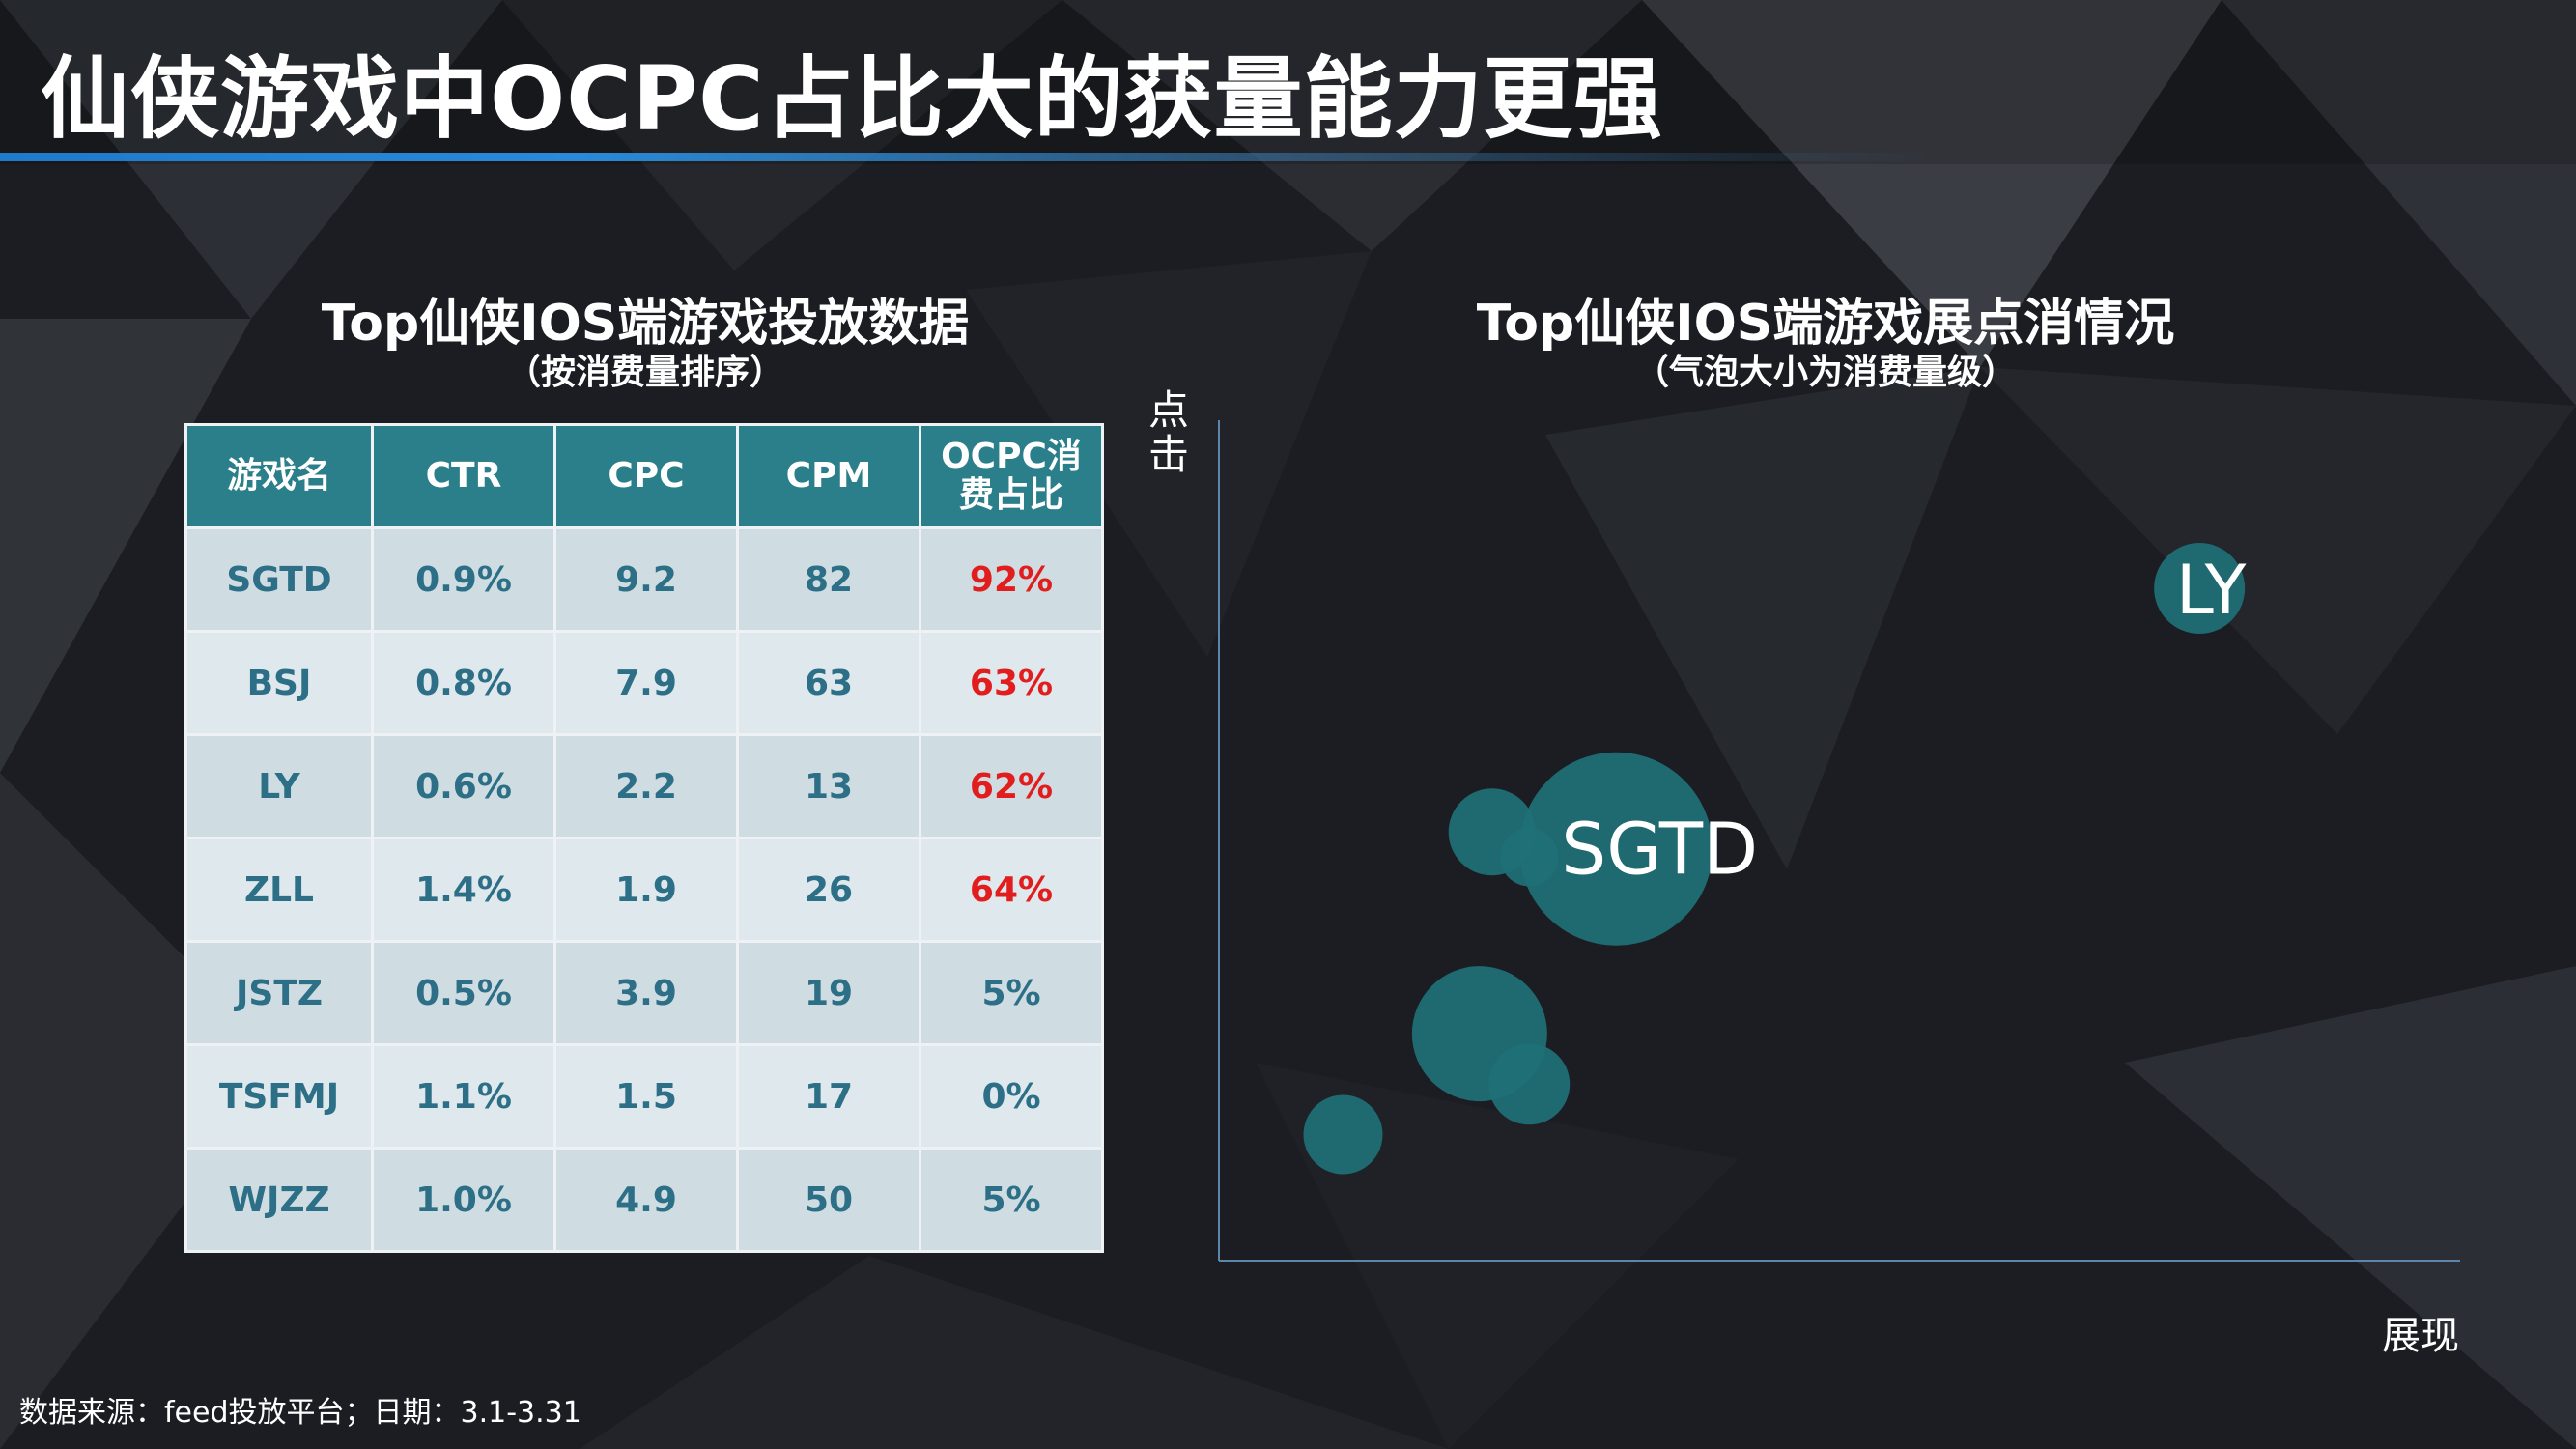  Describe the element at coordinates (2420, 1336) in the screenshot. I see `x-axis-label: 展现` at that location.